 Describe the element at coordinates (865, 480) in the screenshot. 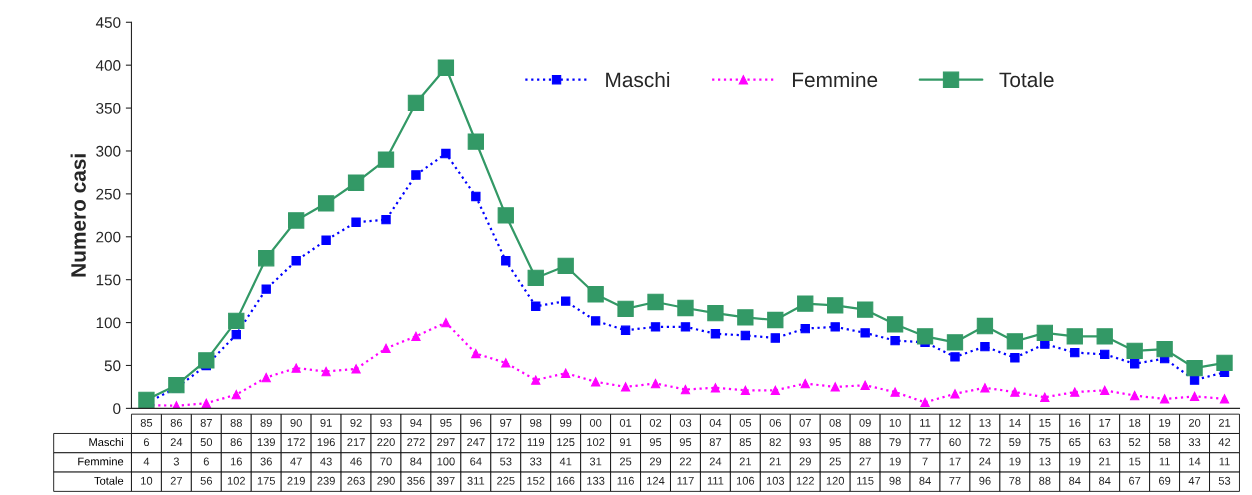

I see `data-label: 115` at that location.